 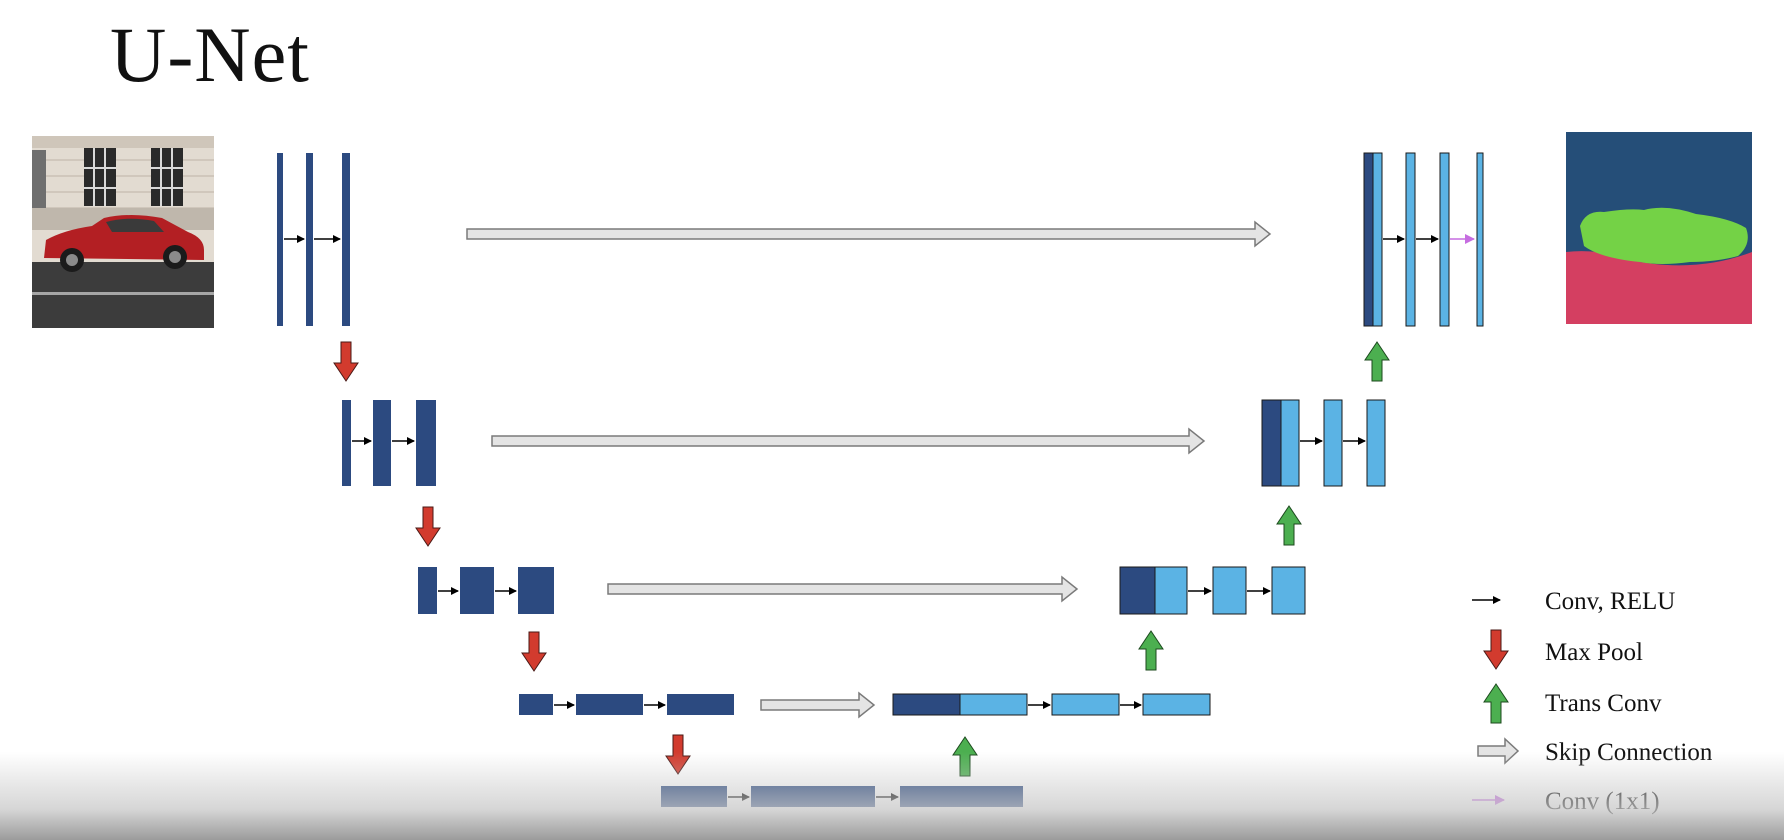 What do you see at coordinates (1498, 751) in the screenshot?
I see `skip-connection-arrow-icon` at bounding box center [1498, 751].